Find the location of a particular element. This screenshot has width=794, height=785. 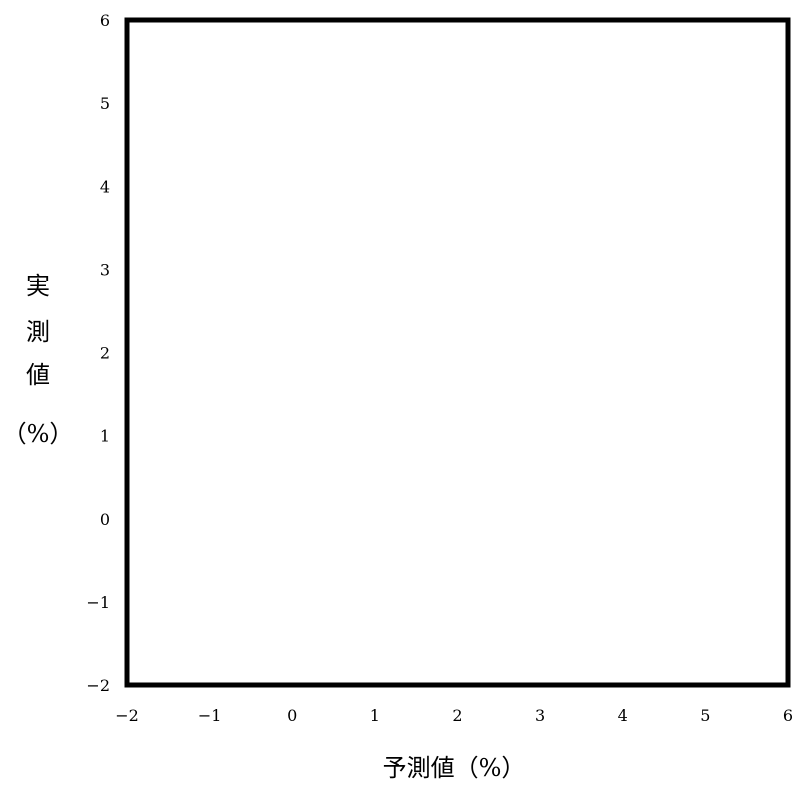

y-axis-title-char: （%） is located at coordinates (38, 434).